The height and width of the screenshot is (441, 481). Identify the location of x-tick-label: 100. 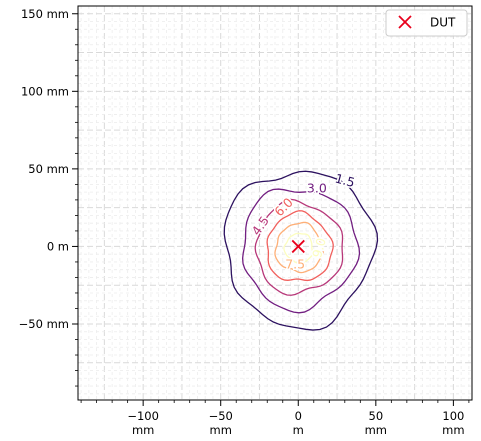
(453, 416).